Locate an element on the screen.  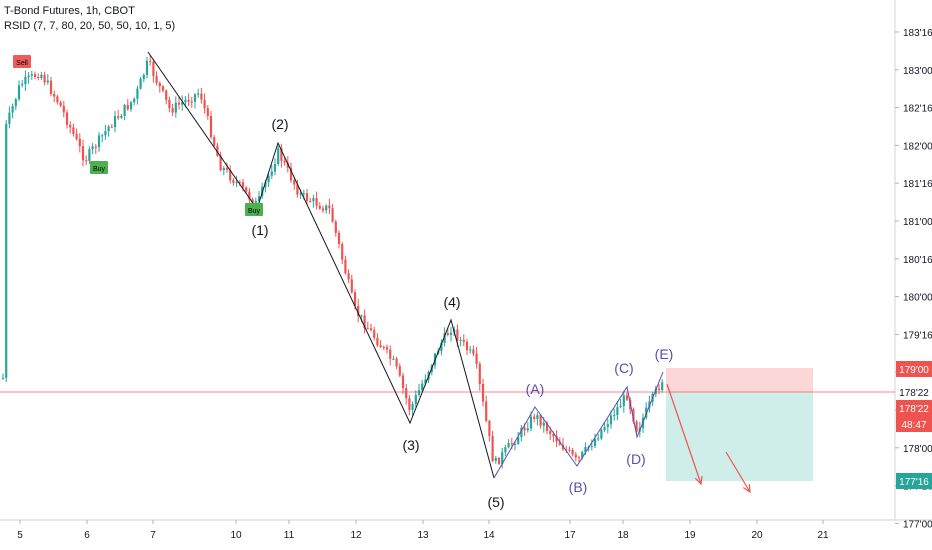
x-tick-label: 5 is located at coordinates (20, 535).